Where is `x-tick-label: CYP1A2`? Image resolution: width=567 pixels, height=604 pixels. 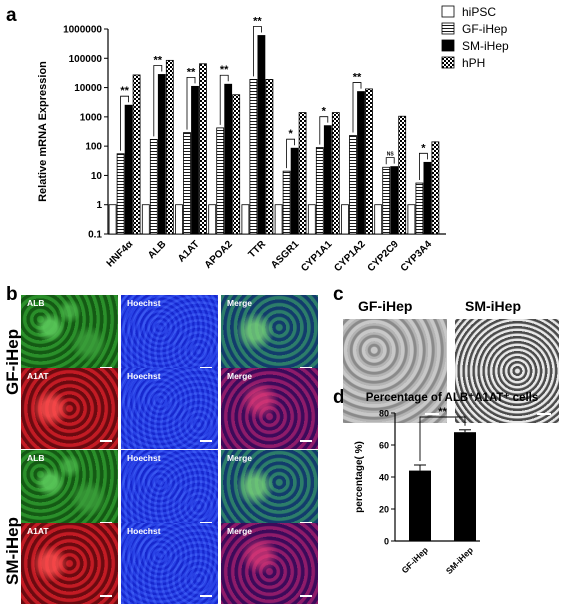 x-tick-label: CYP1A2 is located at coordinates (350, 257).